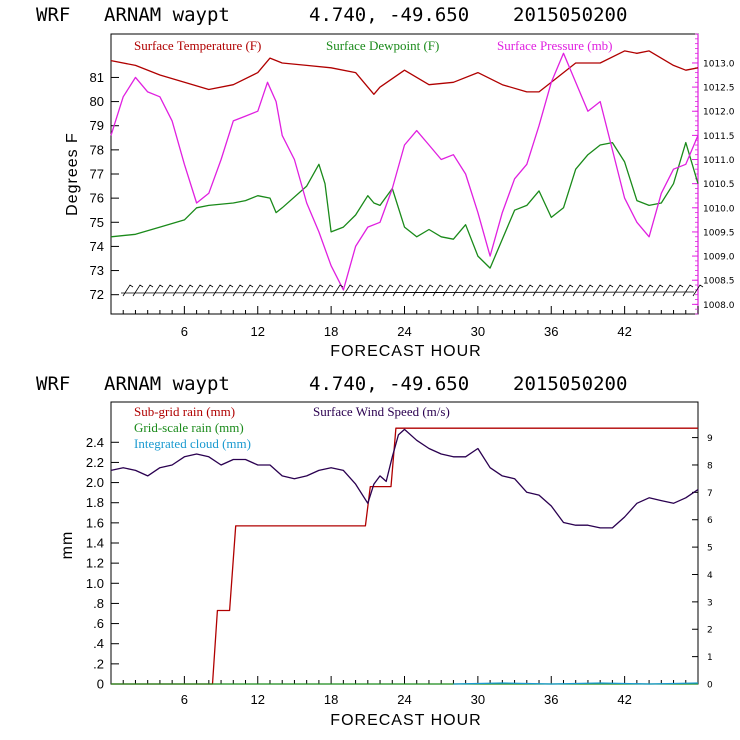 Image resolution: width=740 pixels, height=740 pixels. I want to click on right-tick-label: 1008.5, so click(719, 282).